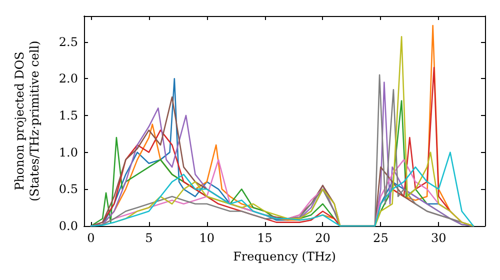  I want to click on x-tick-label: 10, so click(206, 238).